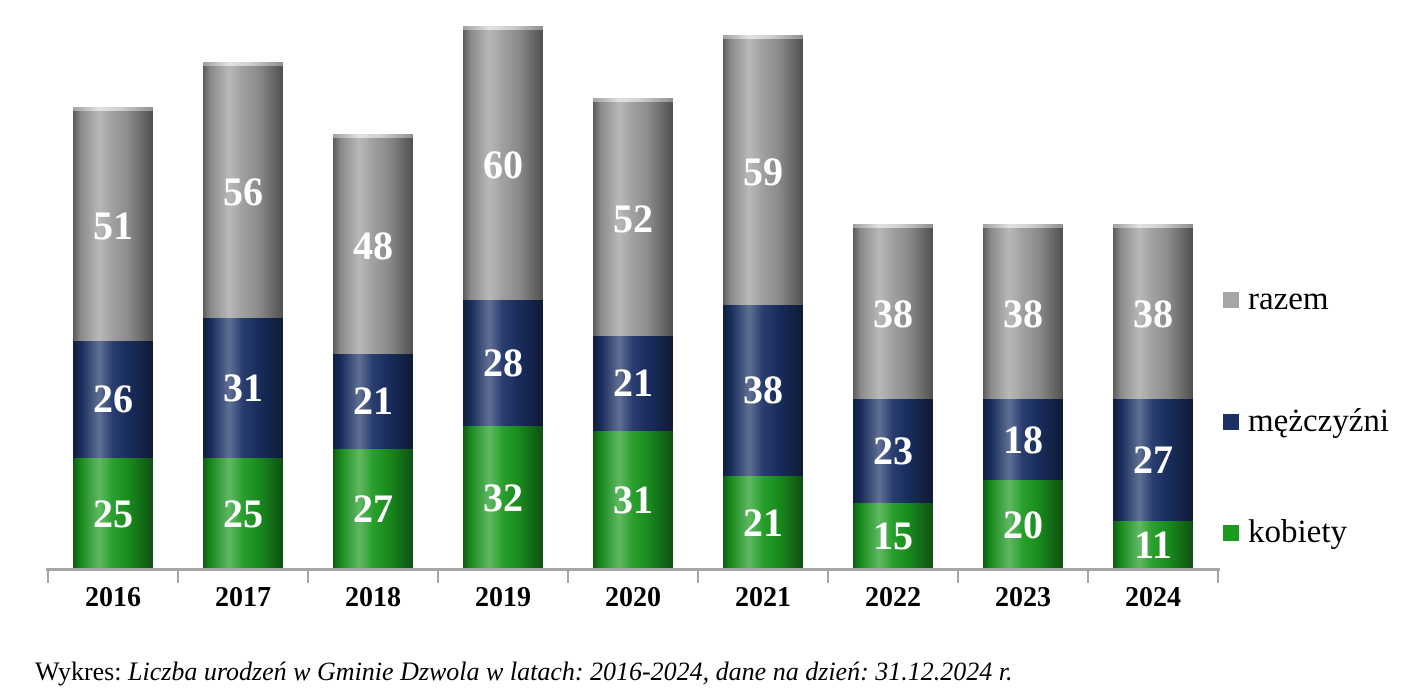 This screenshot has height=700, width=1404. I want to click on bar-2021: 21 38 59, so click(763, 302).